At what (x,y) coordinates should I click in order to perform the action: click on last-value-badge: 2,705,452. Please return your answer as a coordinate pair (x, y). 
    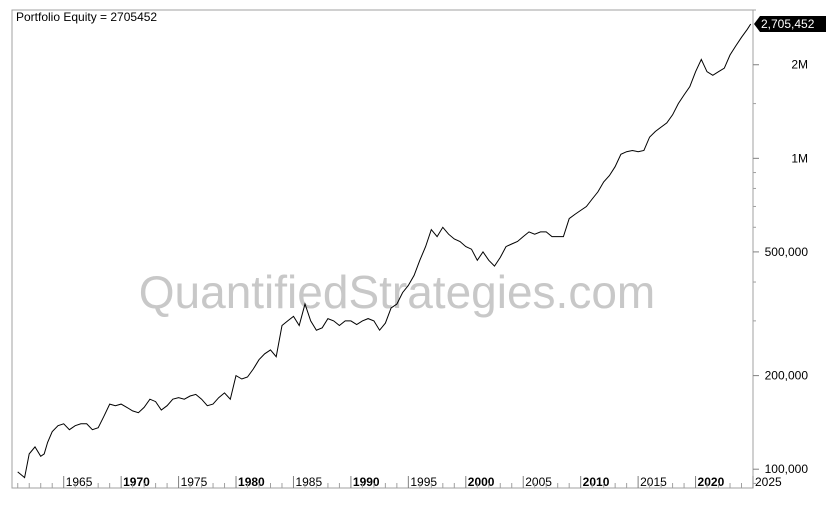
    Looking at the image, I should click on (790, 23).